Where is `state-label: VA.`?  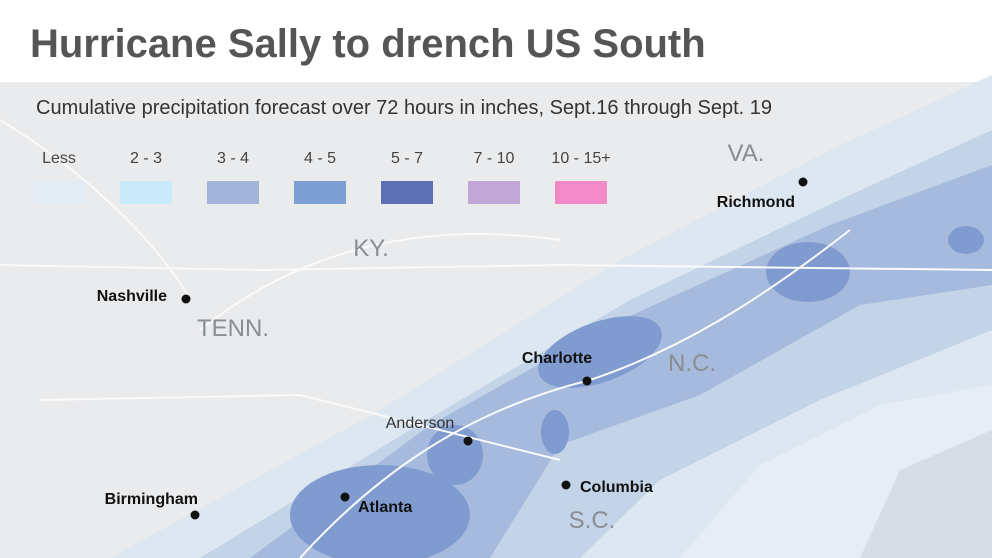
state-label: VA. is located at coordinates (746, 153).